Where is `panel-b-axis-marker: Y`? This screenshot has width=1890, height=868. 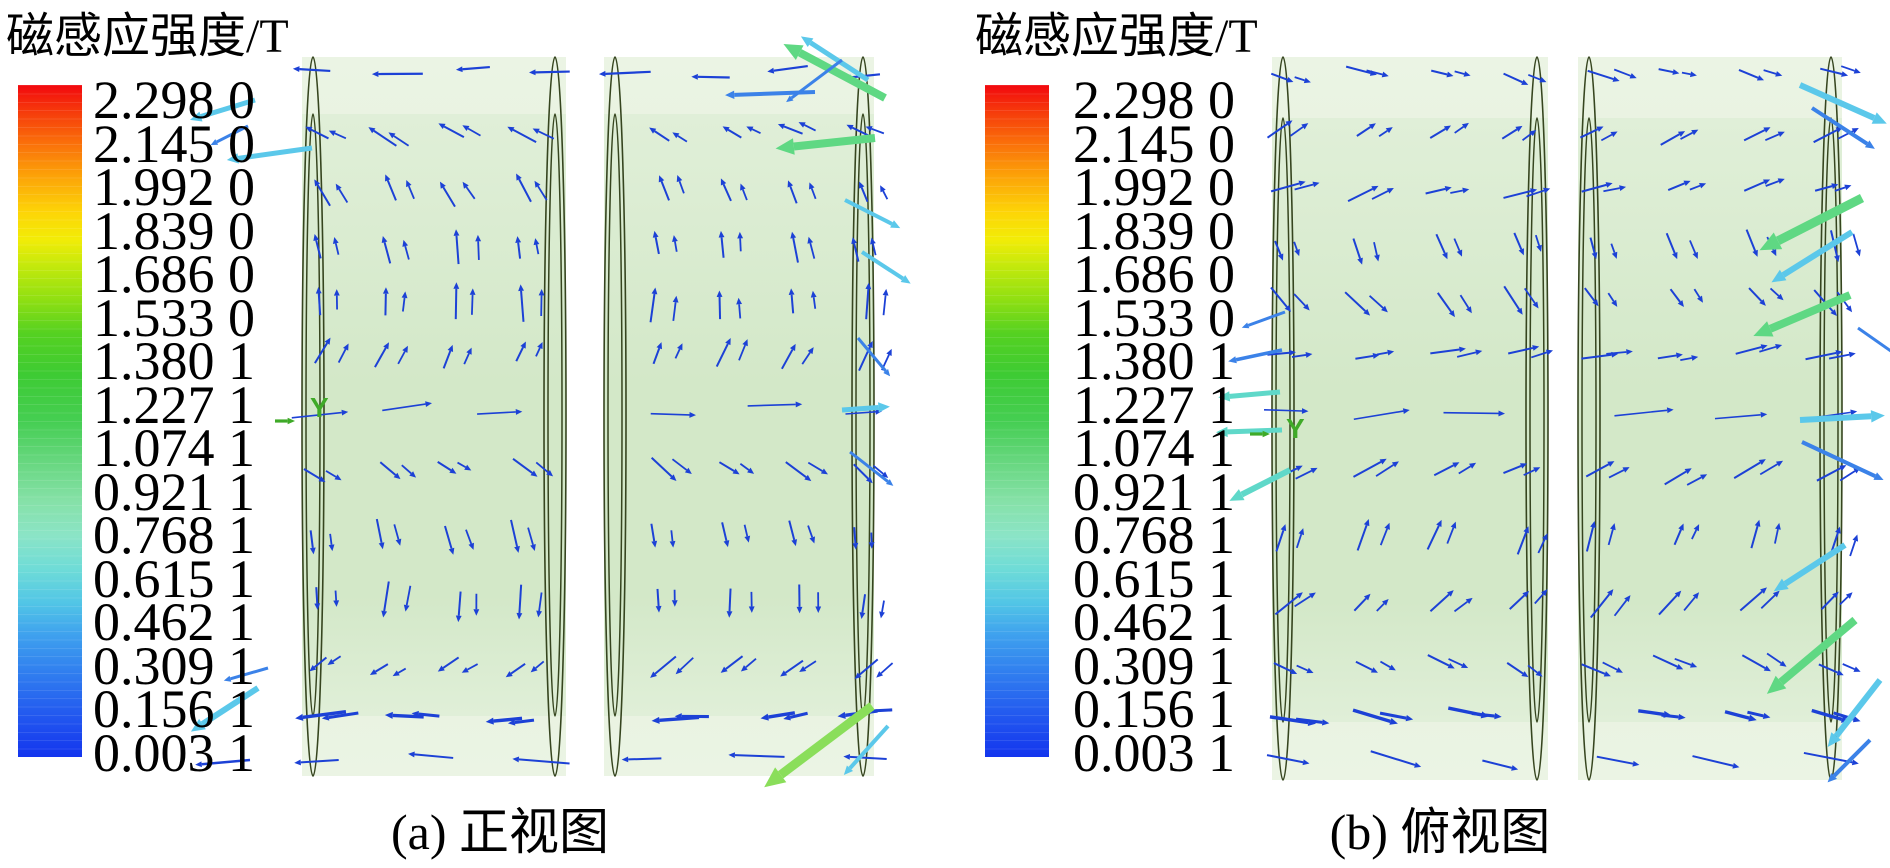
panel-b-axis-marker: Y is located at coordinates (1277, 428).